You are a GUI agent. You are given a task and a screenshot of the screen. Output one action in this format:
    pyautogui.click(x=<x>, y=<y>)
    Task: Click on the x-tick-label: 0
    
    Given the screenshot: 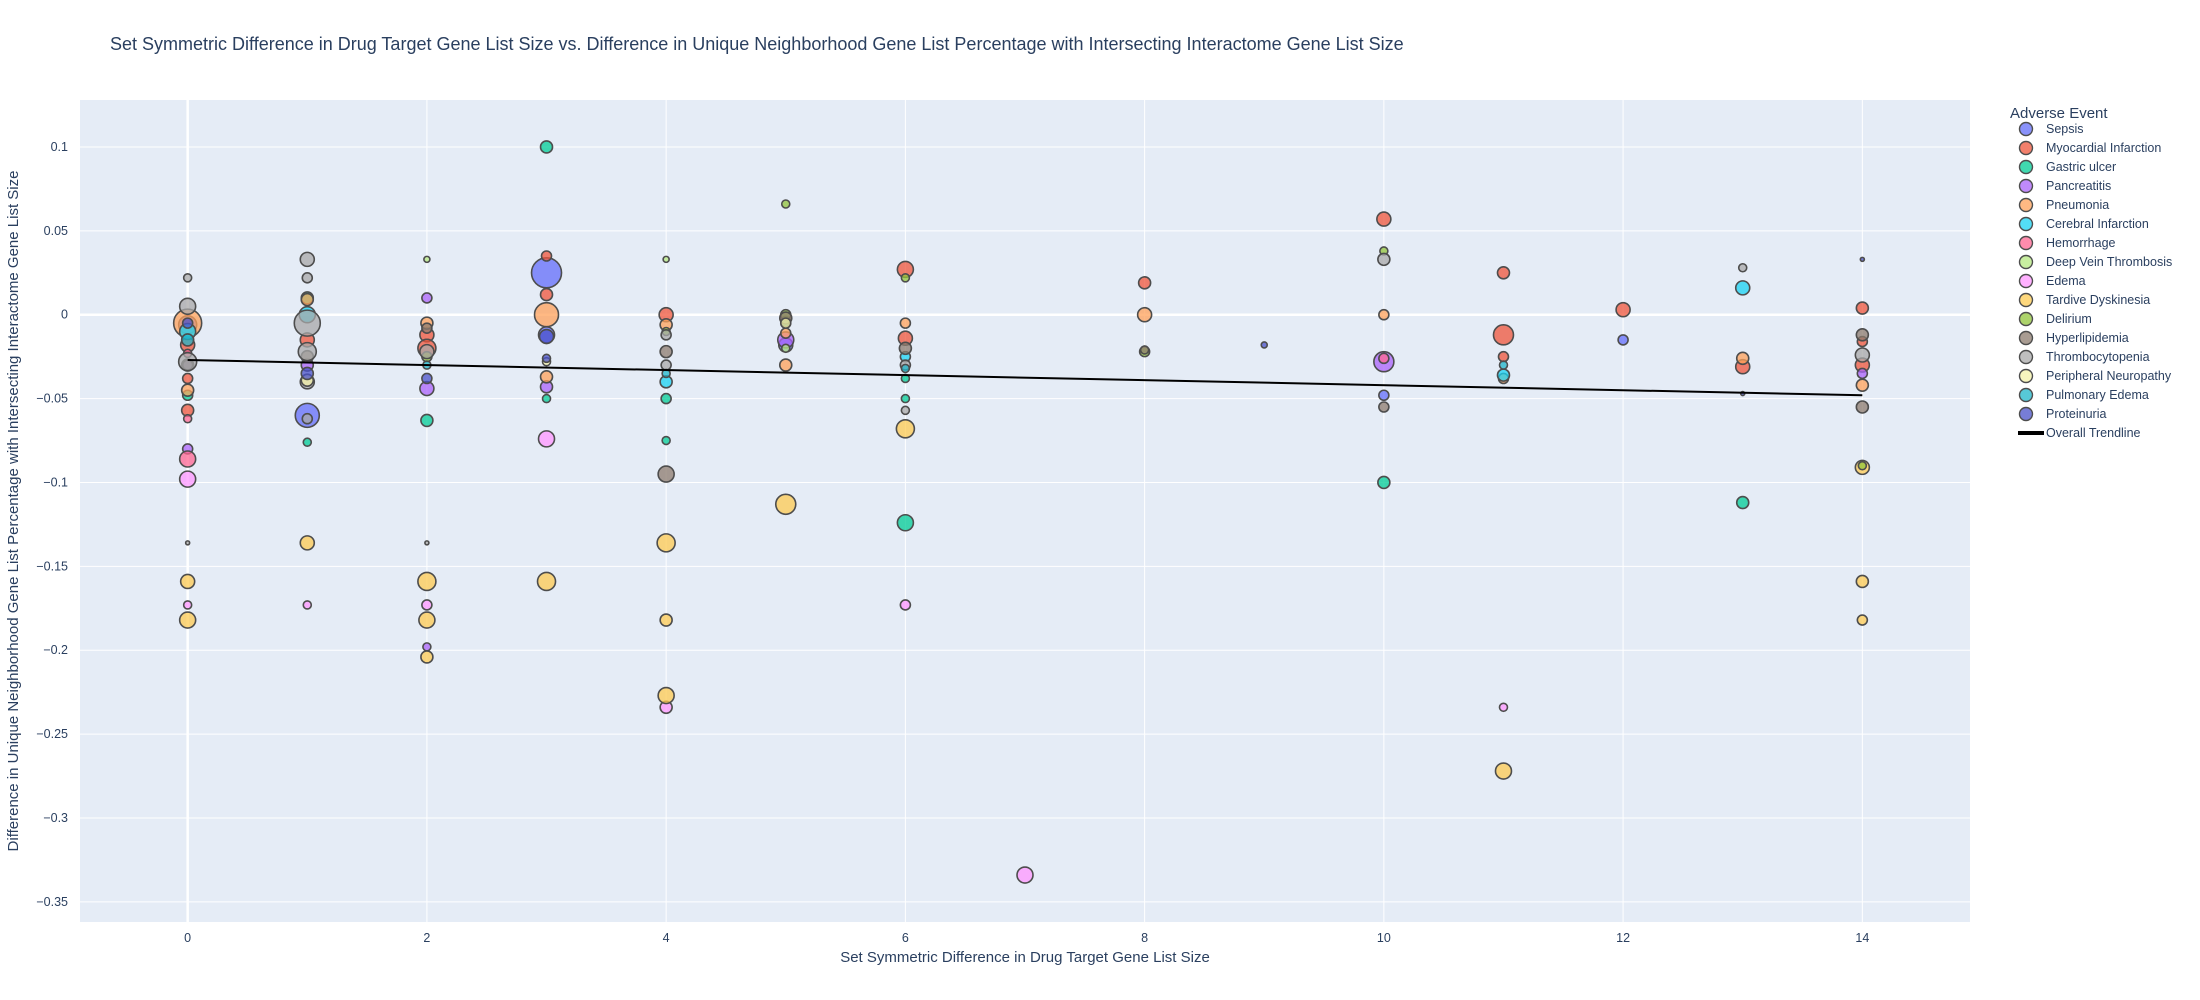 What is the action you would take?
    pyautogui.click(x=187, y=938)
    